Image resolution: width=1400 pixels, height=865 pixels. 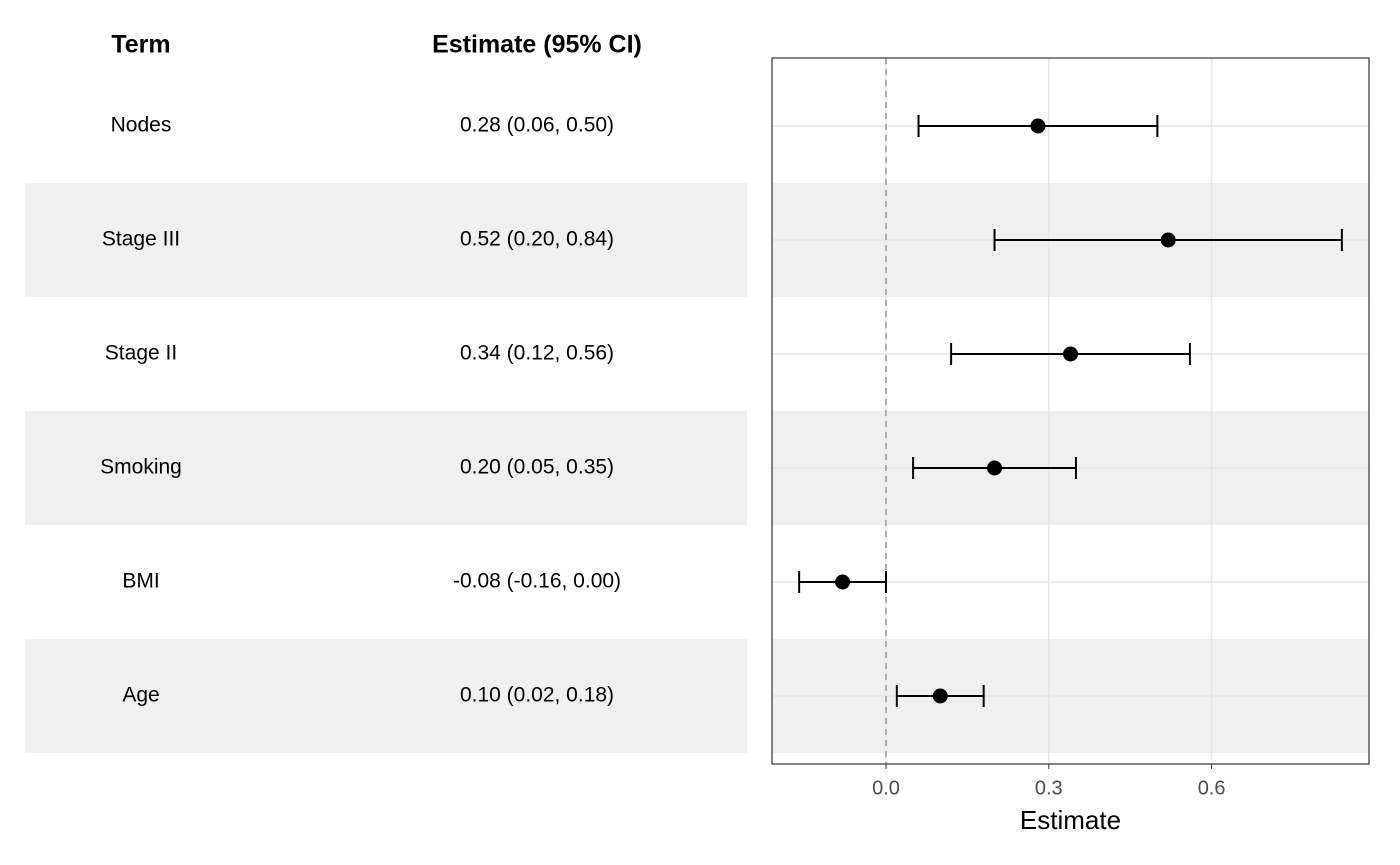 I want to click on term-label: BMI, so click(x=140, y=581).